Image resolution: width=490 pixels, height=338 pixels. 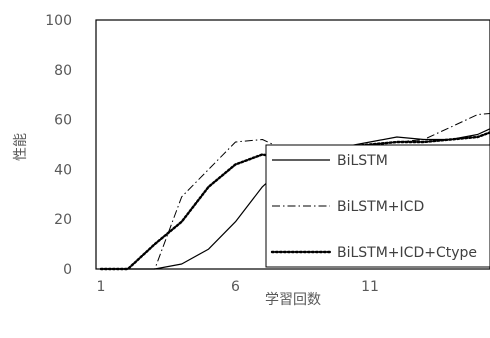 I want to click on y-tick-label: 60, so click(x=63, y=121).